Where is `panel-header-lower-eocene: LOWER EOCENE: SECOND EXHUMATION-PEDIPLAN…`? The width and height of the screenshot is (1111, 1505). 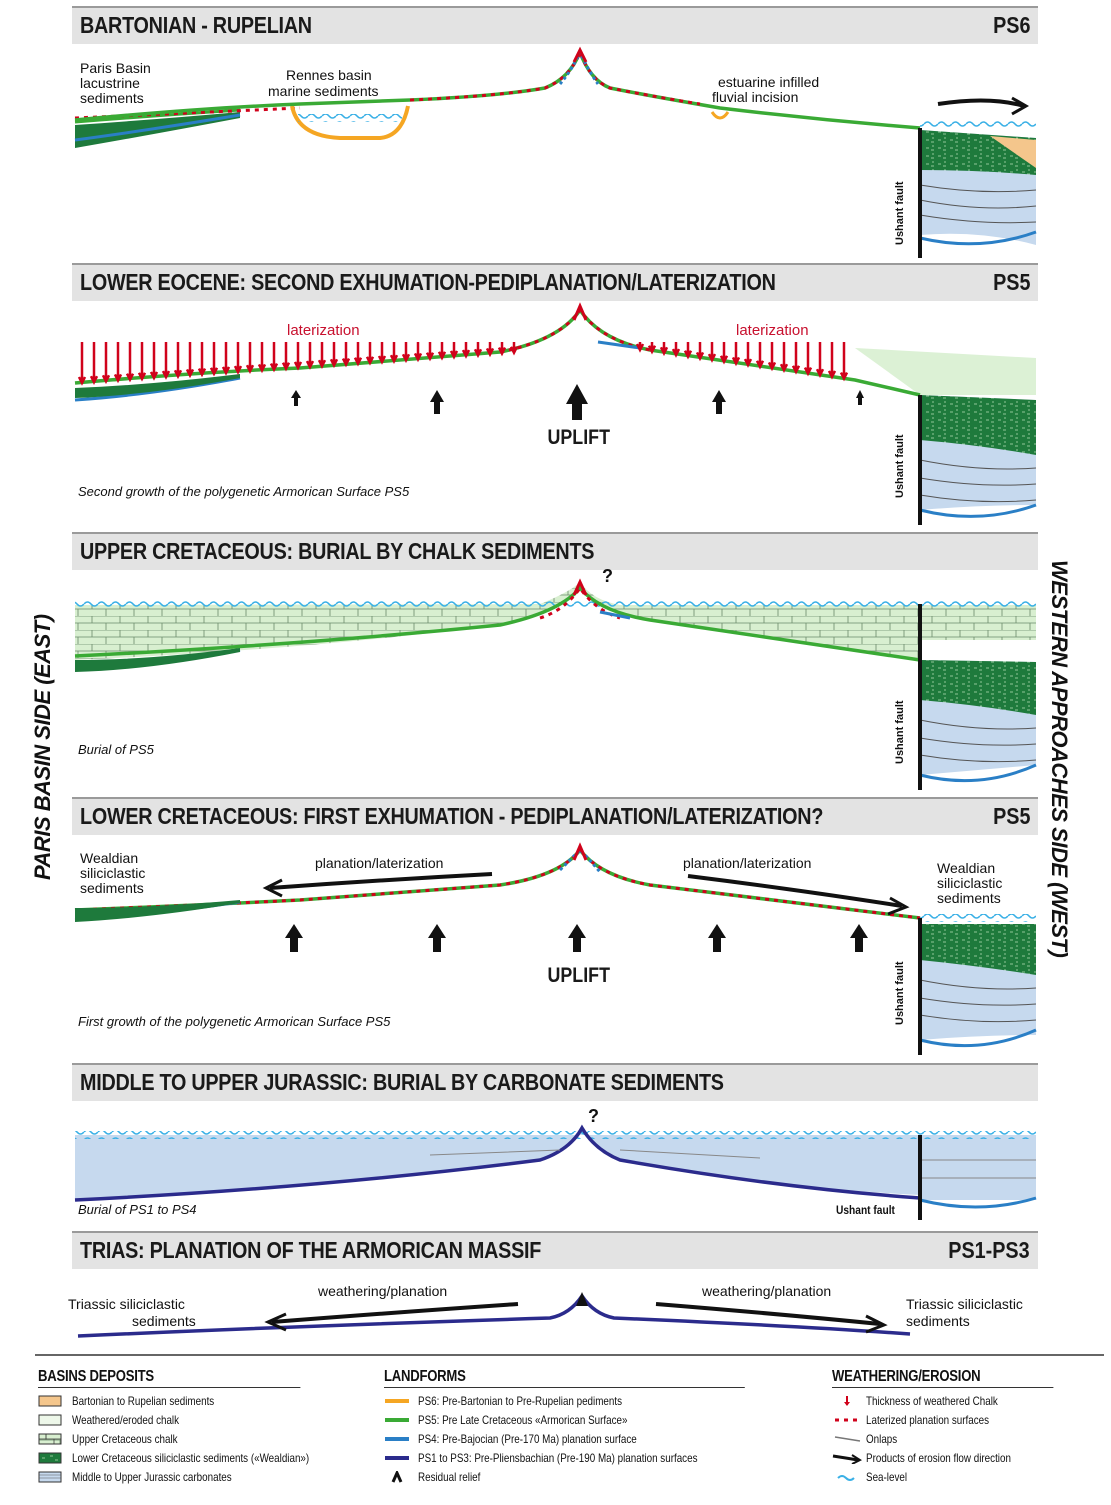
panel-header-lower-eocene: LOWER EOCENE: SECOND EXHUMATION-PEDIPLAN… is located at coordinates (555, 282).